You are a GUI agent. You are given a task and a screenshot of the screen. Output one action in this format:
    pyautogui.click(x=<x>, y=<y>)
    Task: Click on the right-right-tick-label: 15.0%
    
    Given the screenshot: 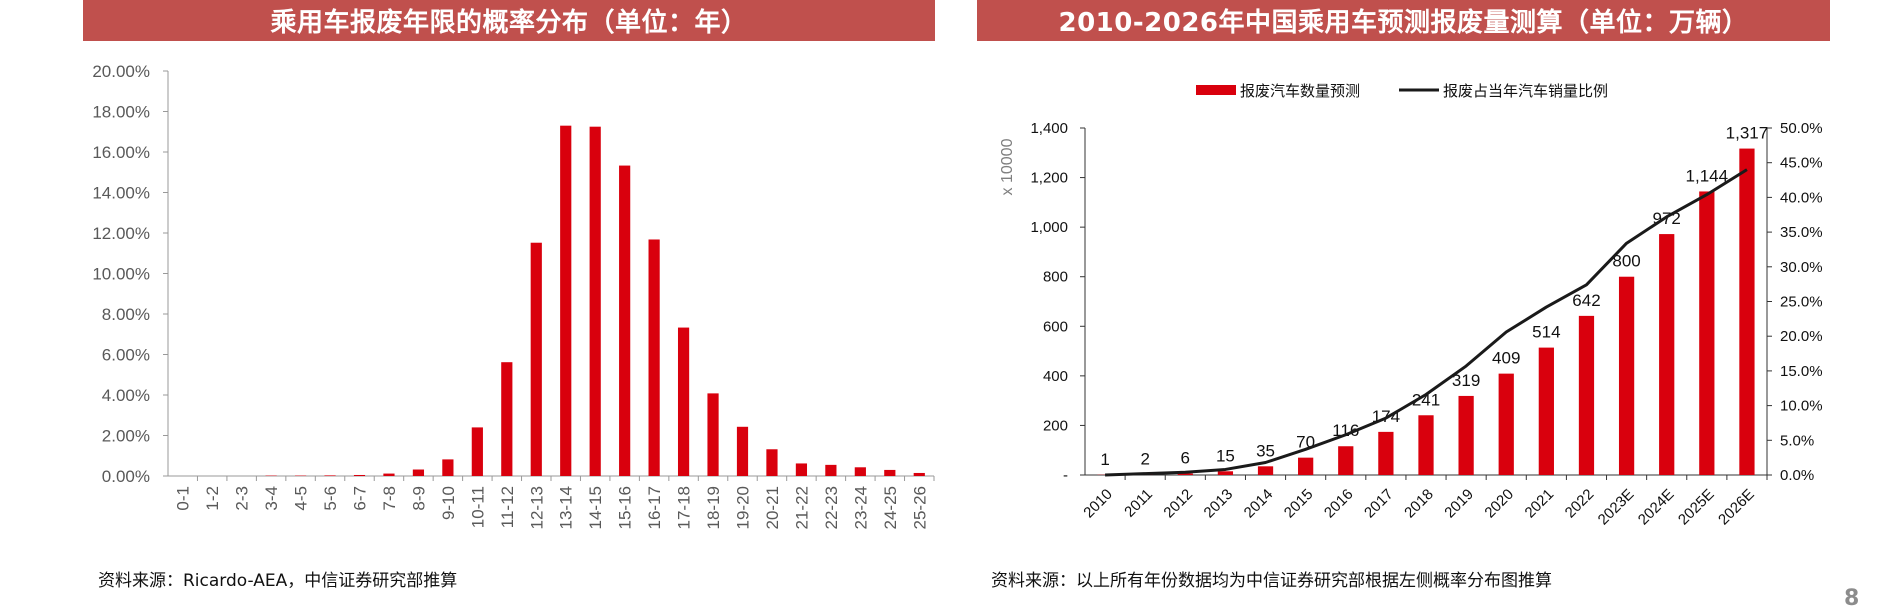 What is the action you would take?
    pyautogui.click(x=1801, y=371)
    